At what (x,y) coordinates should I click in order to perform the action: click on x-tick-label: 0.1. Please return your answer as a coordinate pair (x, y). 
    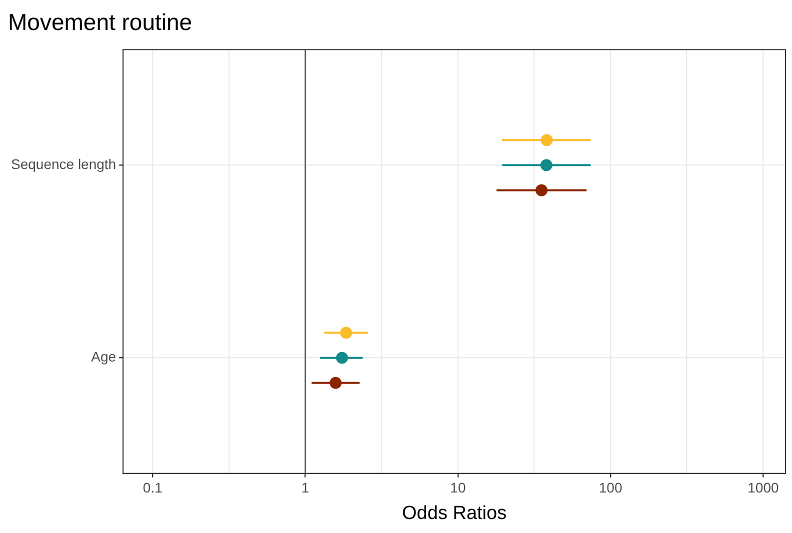
    Looking at the image, I should click on (152, 488).